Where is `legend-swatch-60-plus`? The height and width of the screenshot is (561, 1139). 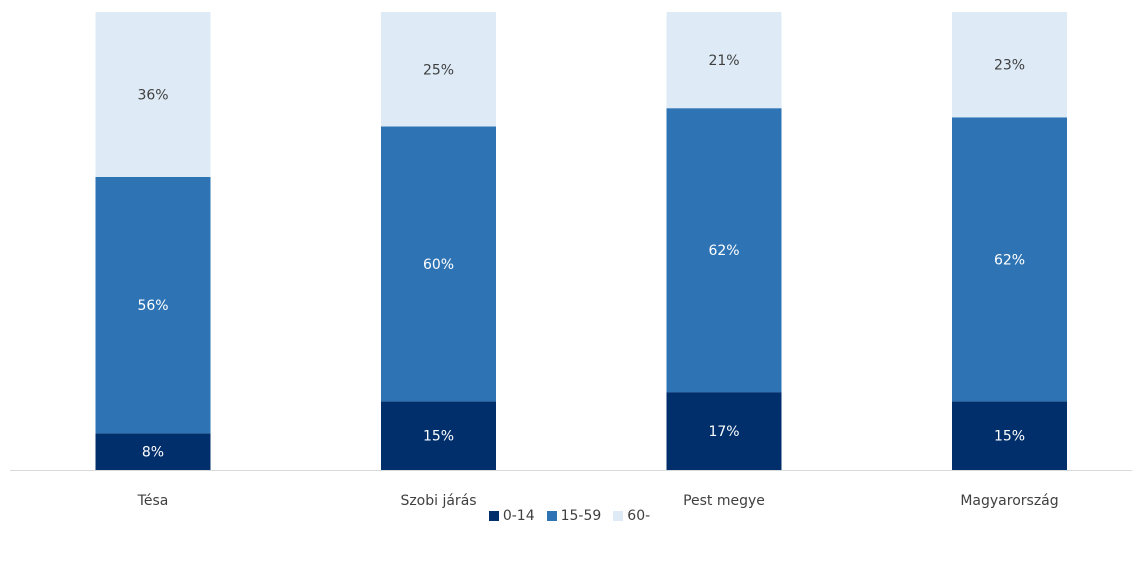
legend-swatch-60-plus is located at coordinates (618, 516).